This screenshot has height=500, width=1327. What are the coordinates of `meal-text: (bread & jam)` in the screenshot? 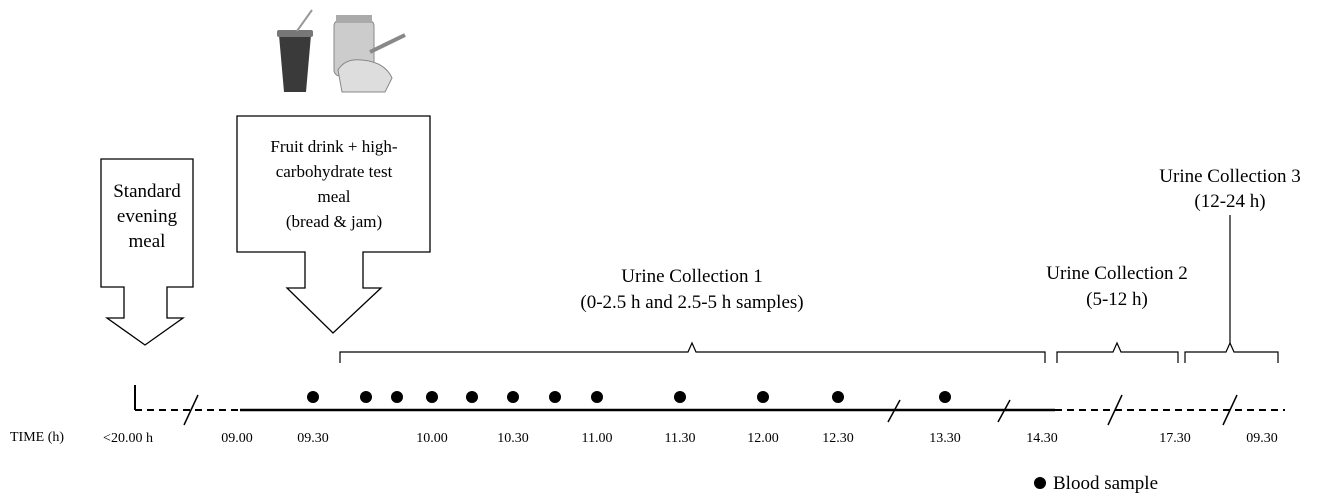 It's located at (334, 221).